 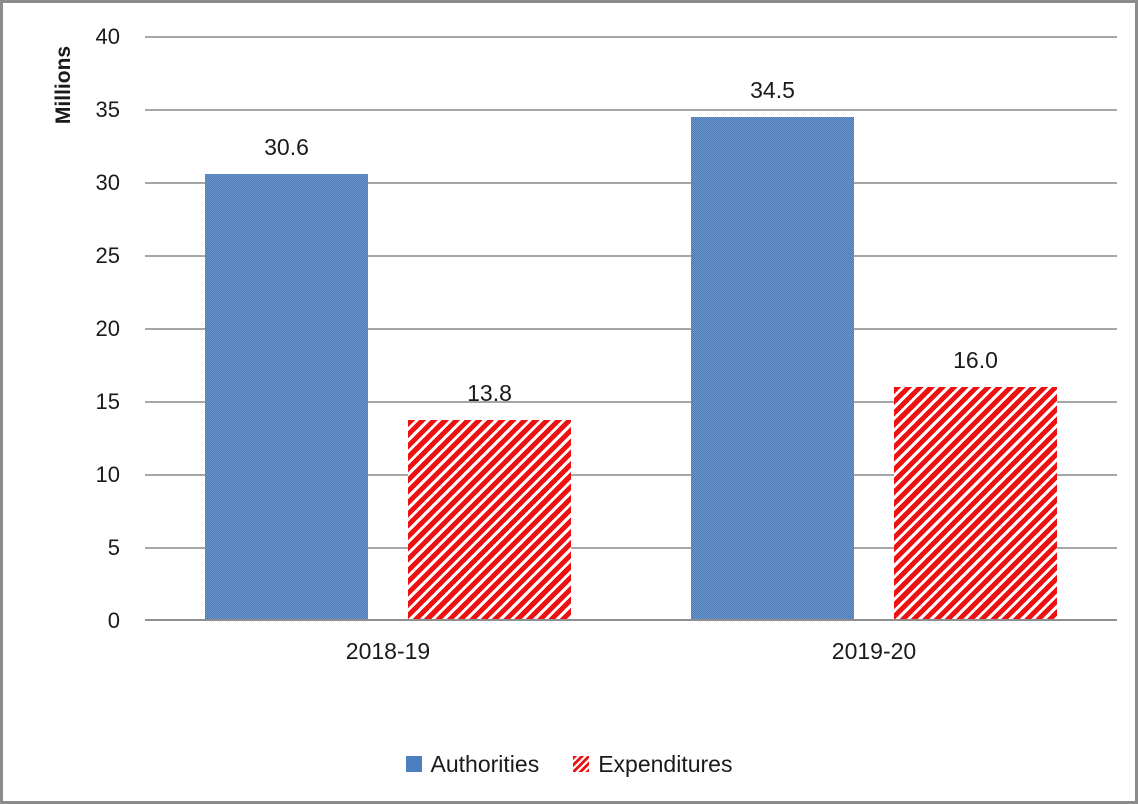 What do you see at coordinates (874, 651) in the screenshot?
I see `x-axis-label-2019-20: 2019-20` at bounding box center [874, 651].